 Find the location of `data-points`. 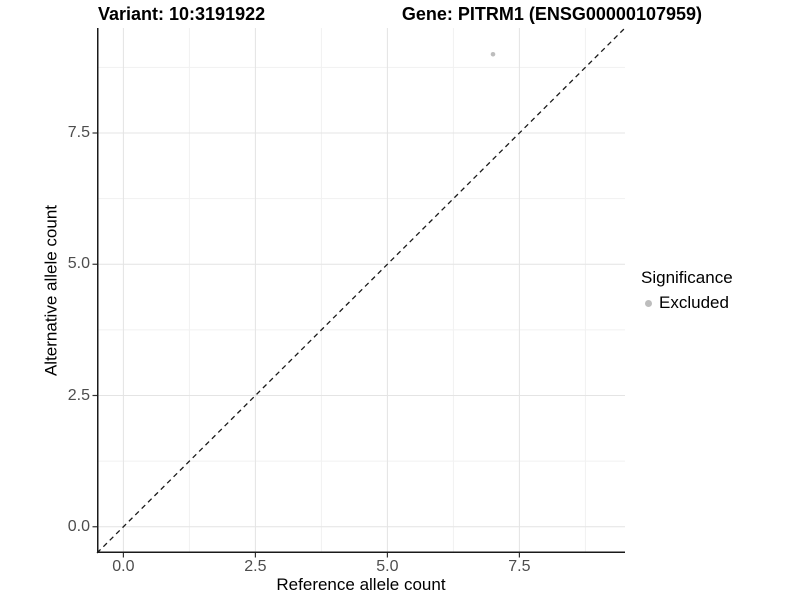

data-points is located at coordinates (493, 54).